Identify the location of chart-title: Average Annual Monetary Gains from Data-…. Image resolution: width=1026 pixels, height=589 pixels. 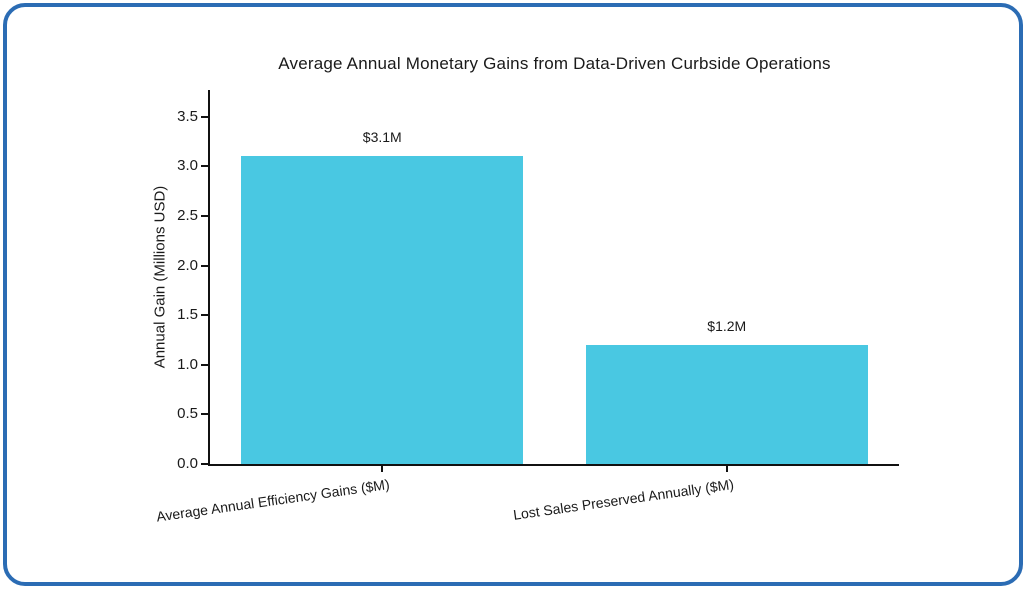
(554, 63).